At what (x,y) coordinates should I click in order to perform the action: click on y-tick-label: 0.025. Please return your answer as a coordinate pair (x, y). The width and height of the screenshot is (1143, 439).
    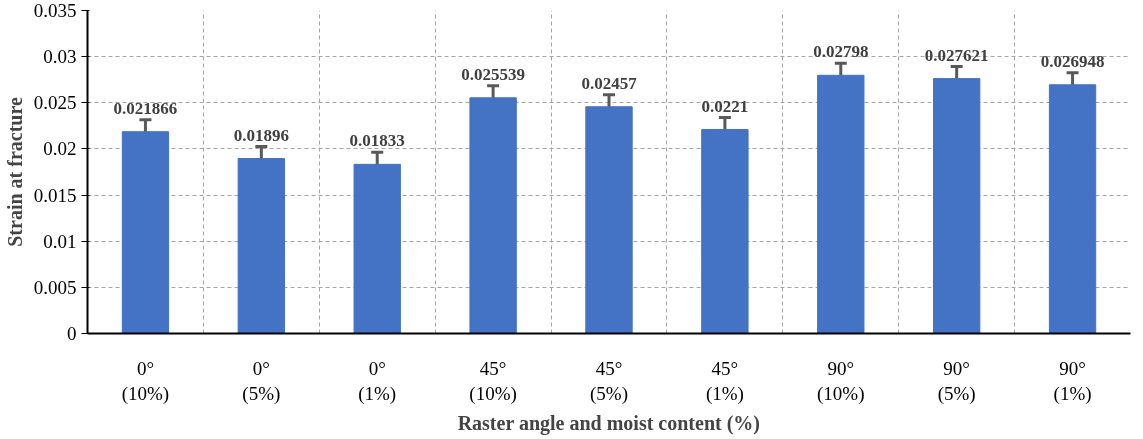
    Looking at the image, I should click on (55, 103).